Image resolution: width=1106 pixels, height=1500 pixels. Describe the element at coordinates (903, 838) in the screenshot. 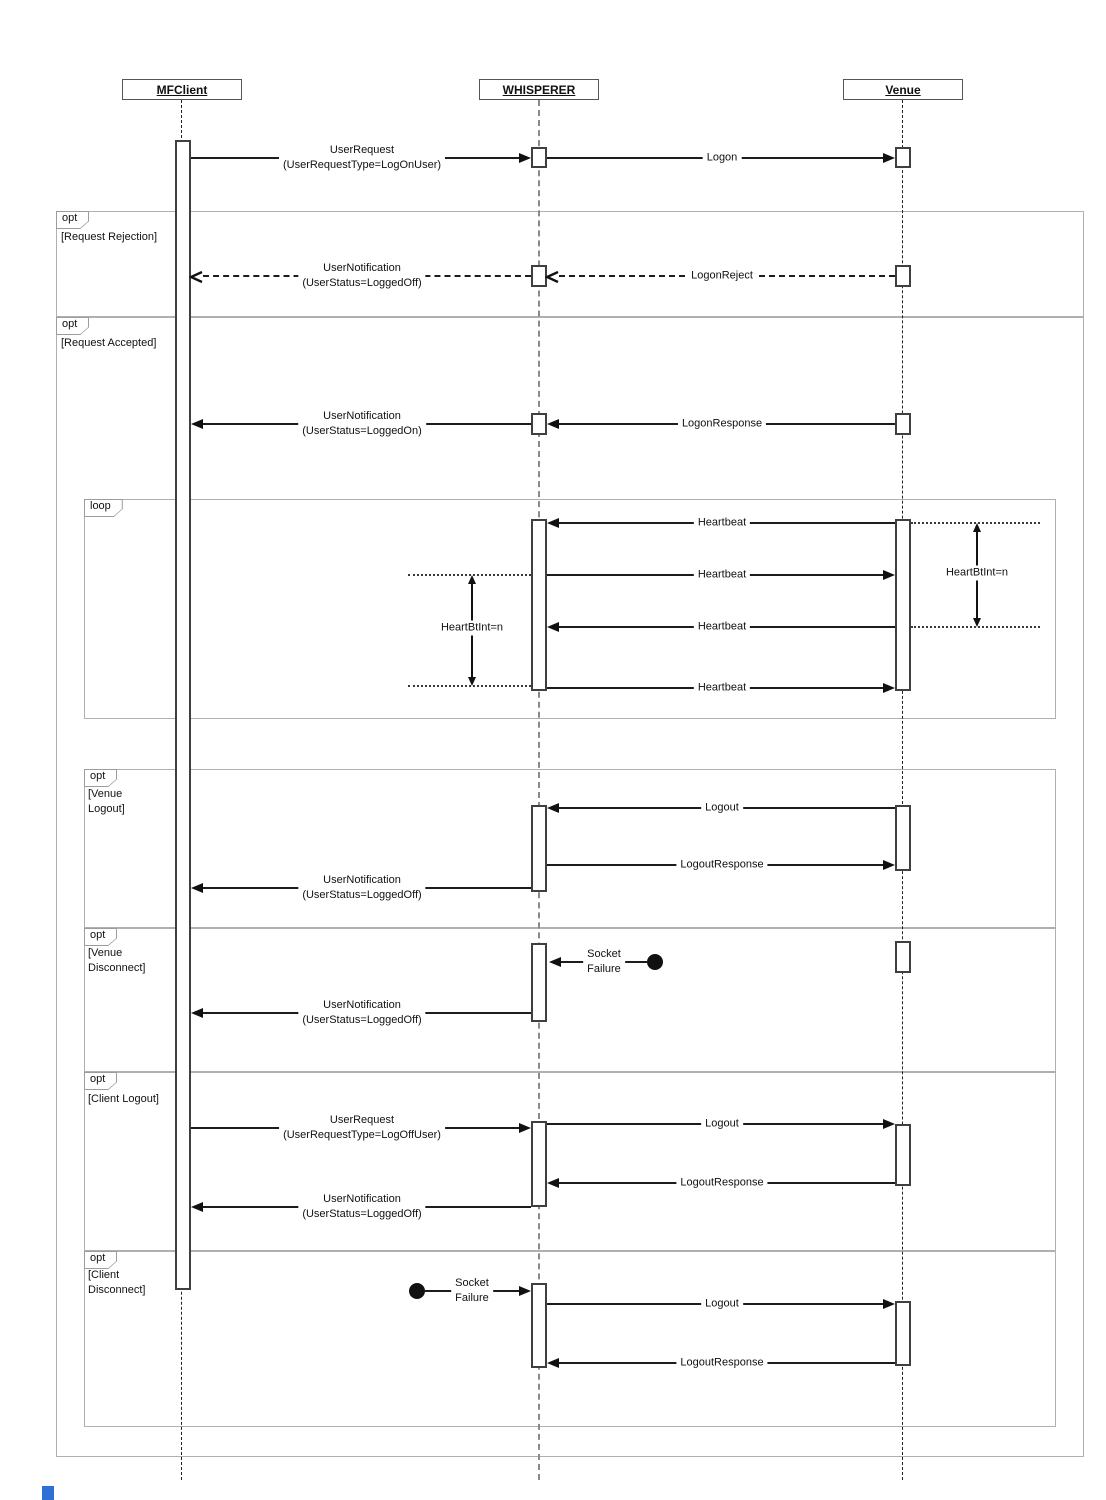

I see `activation-venue-venue-logout` at that location.